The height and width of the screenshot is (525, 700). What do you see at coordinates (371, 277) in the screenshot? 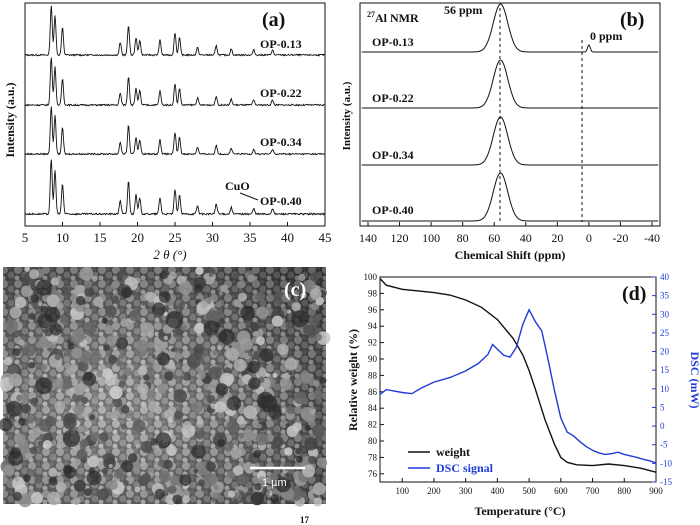
I see `panel-d-y-left-tick-label: 100` at bounding box center [371, 277].